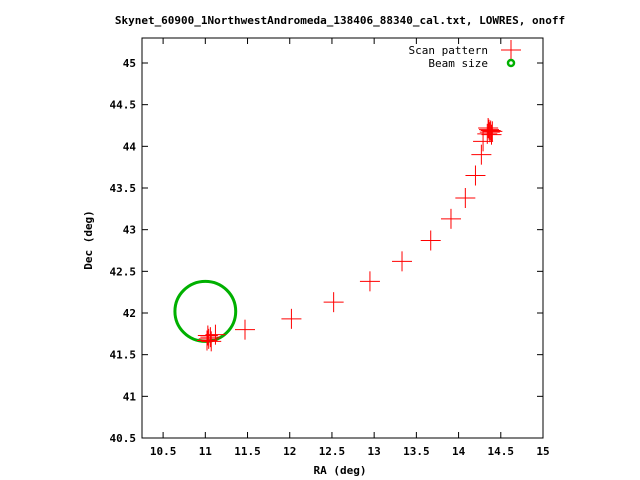 The image size is (640, 480). I want to click on x-tick-label: 11, so click(206, 451).